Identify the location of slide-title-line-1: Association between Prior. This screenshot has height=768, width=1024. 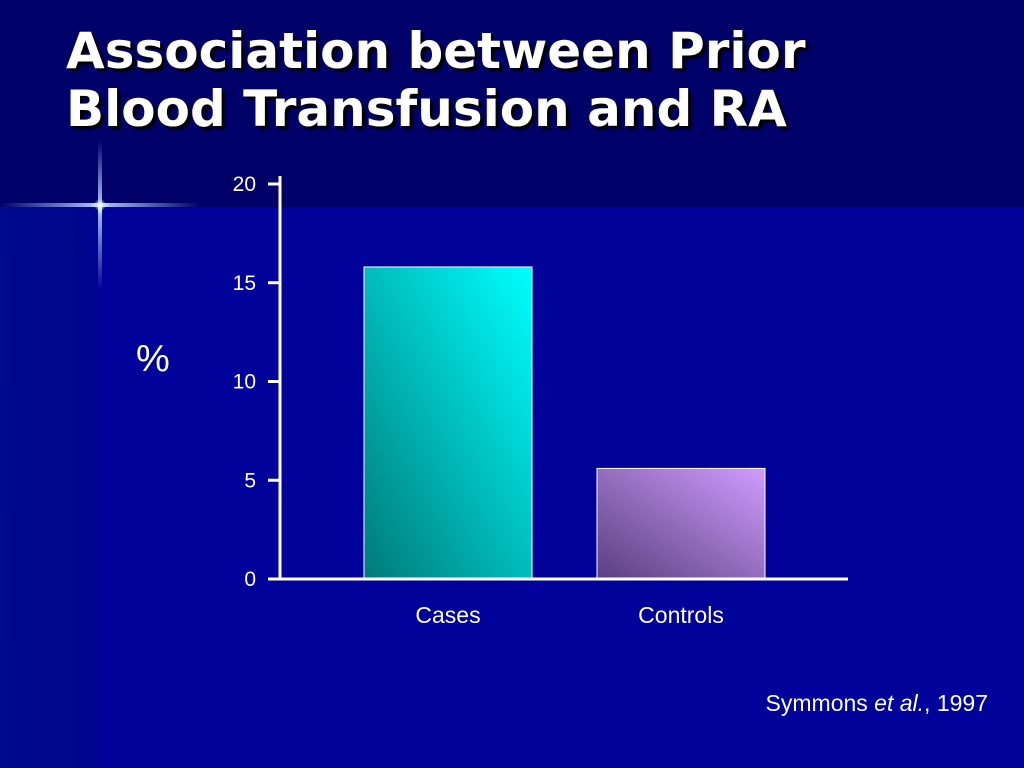
(436, 51).